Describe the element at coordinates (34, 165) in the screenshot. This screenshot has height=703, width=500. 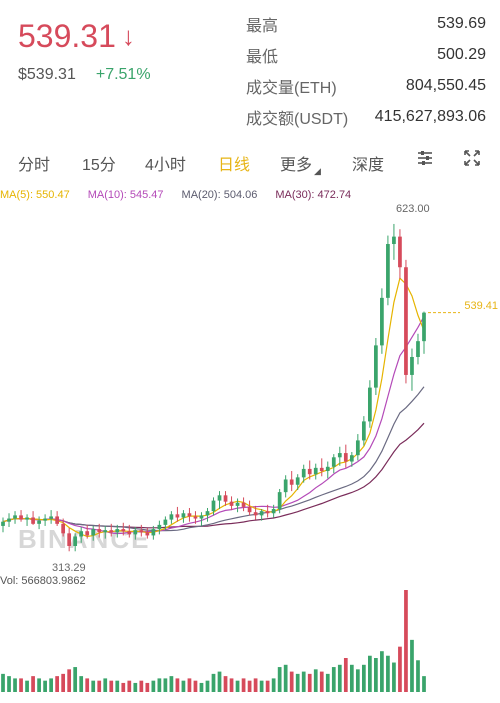
I see `tab-timeshare: 分时` at that location.